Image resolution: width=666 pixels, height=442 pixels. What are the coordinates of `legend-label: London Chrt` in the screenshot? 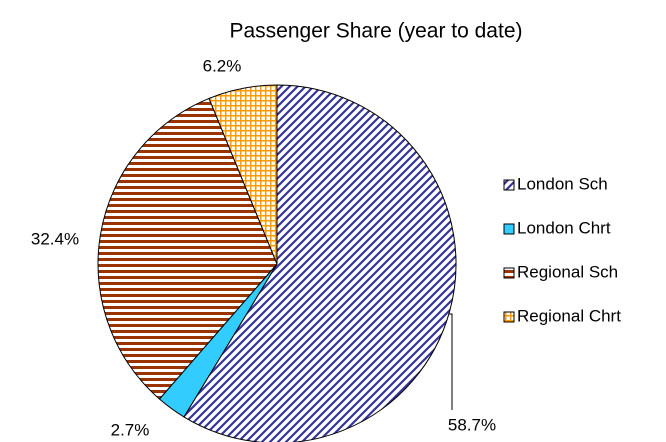 It's located at (564, 227).